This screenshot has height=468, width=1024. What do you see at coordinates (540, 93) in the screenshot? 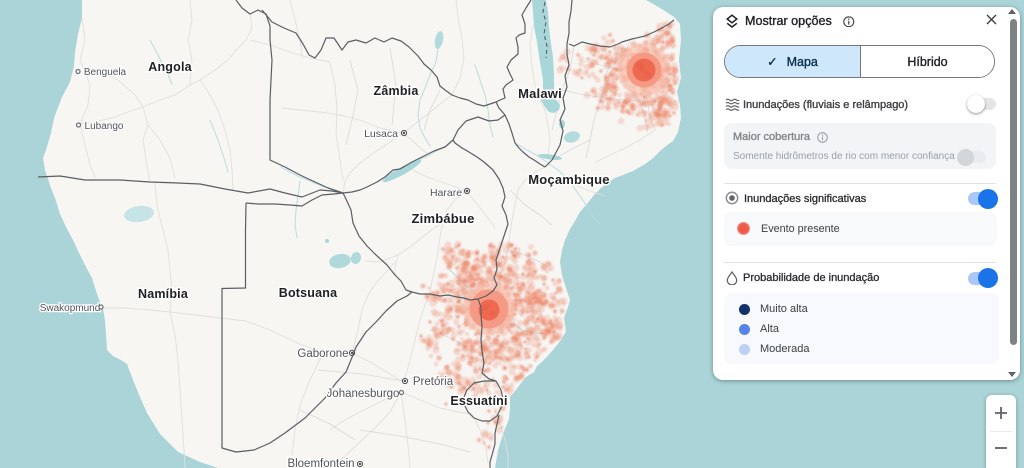
I see `svg-text: Malawi` at bounding box center [540, 93].